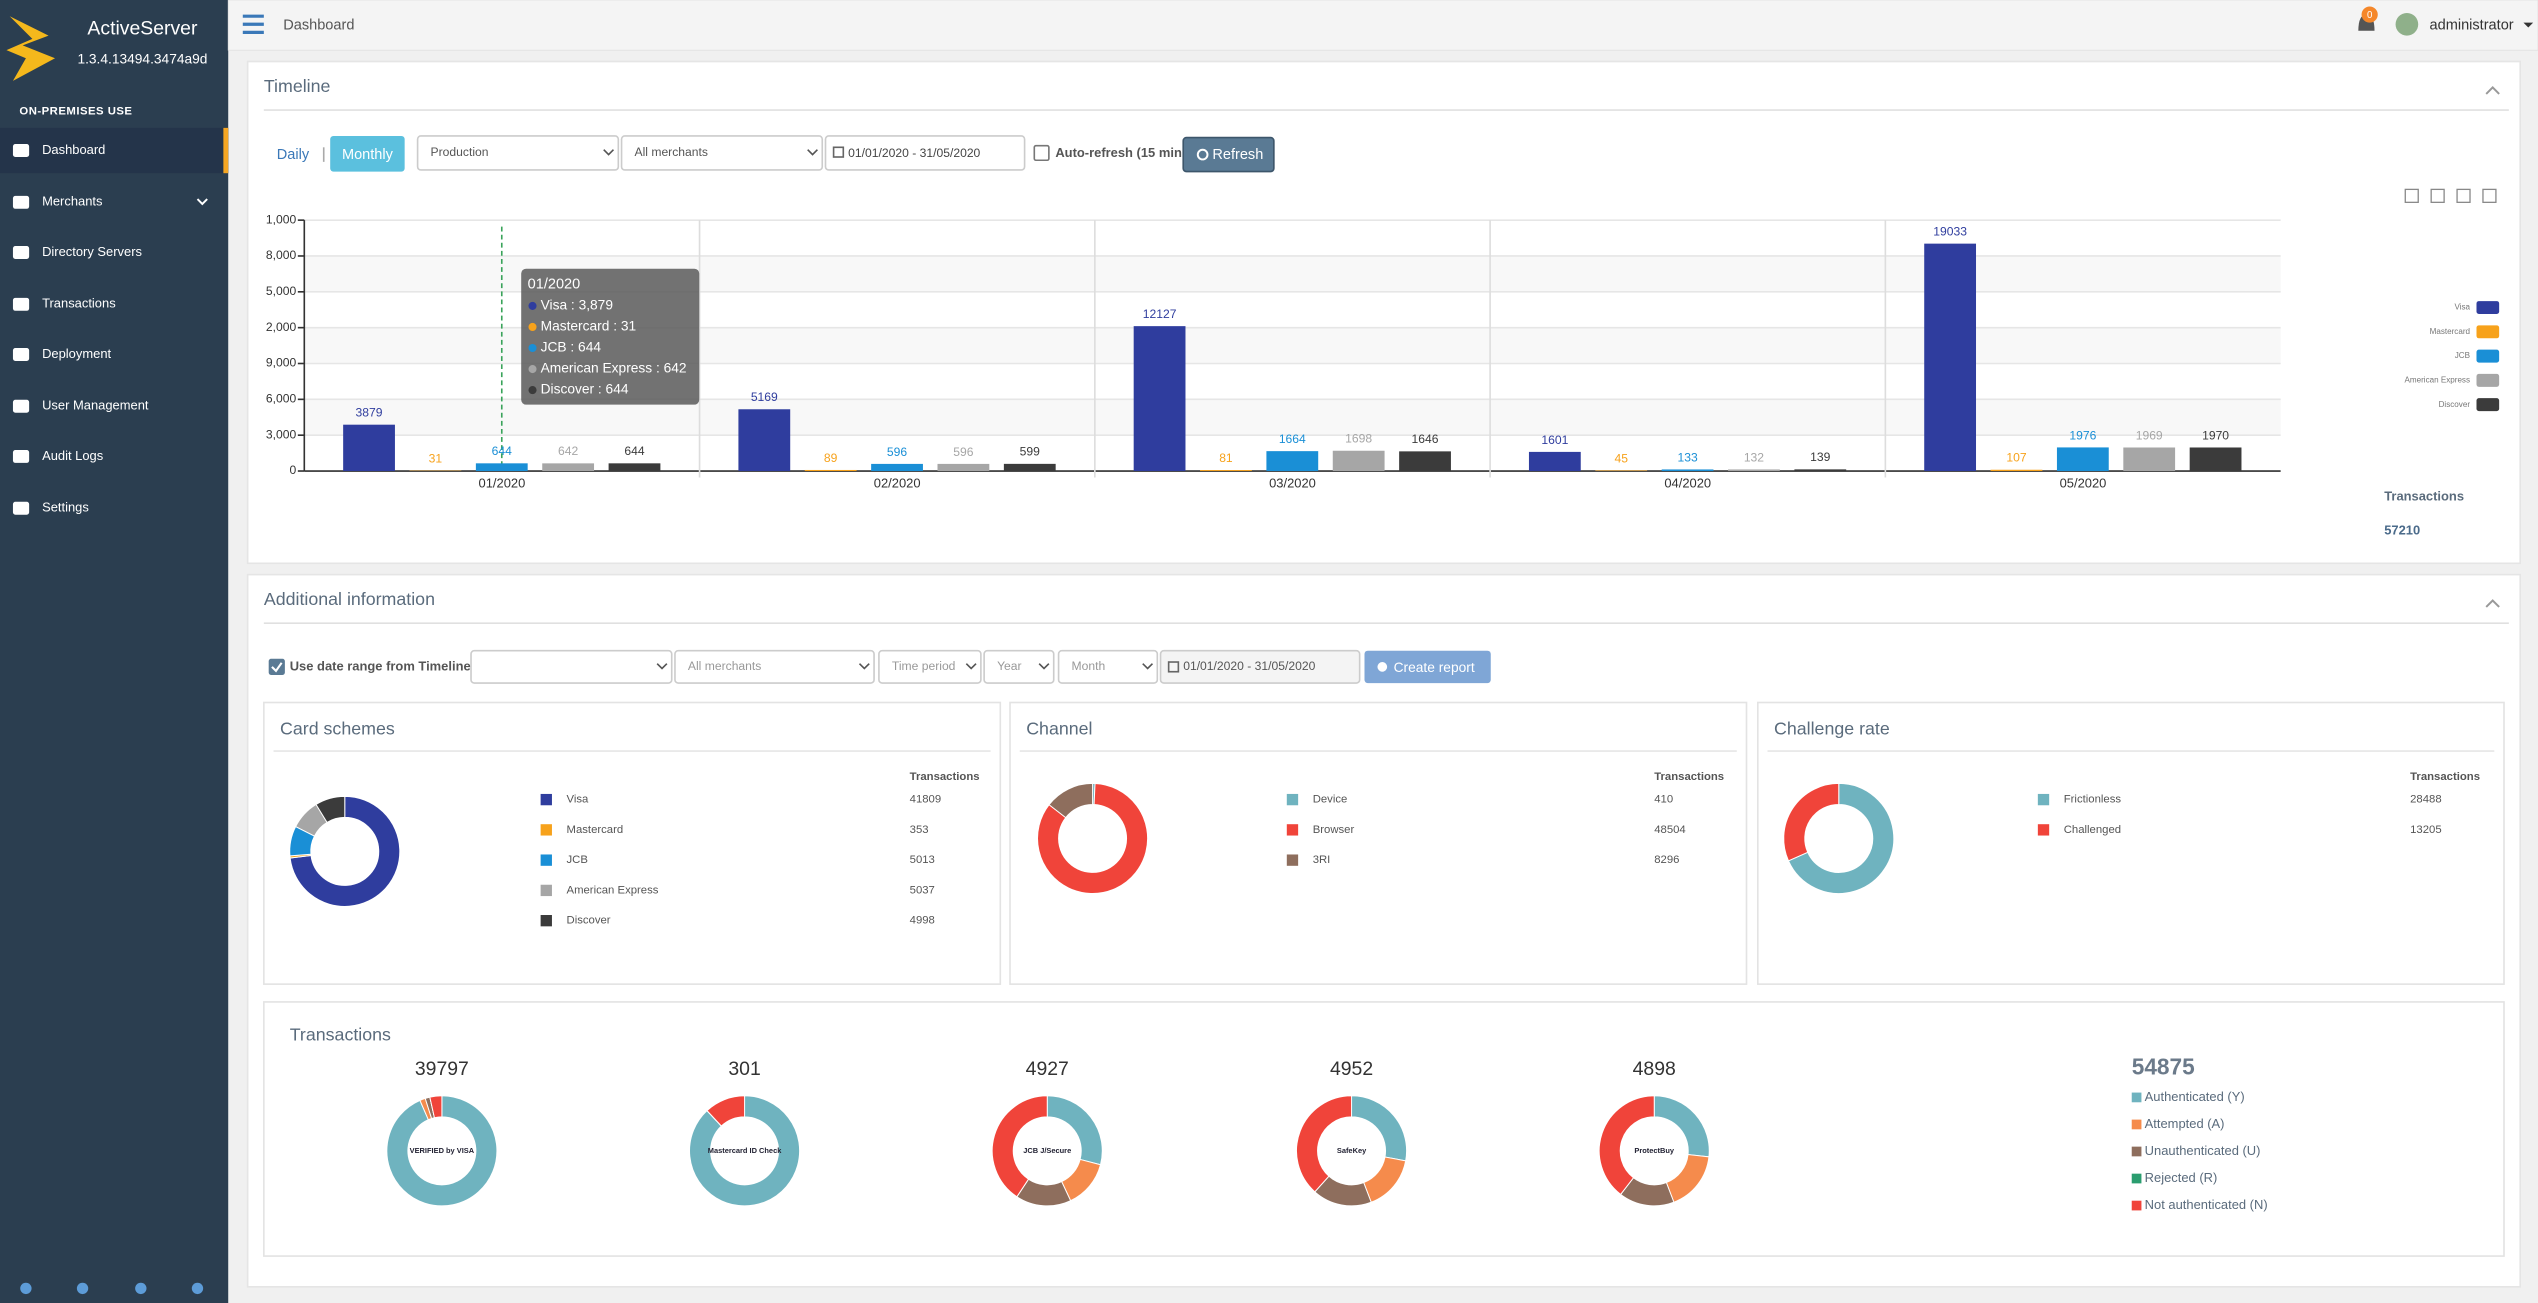 The height and width of the screenshot is (1303, 2538). I want to click on checkbox, so click(1041, 153).